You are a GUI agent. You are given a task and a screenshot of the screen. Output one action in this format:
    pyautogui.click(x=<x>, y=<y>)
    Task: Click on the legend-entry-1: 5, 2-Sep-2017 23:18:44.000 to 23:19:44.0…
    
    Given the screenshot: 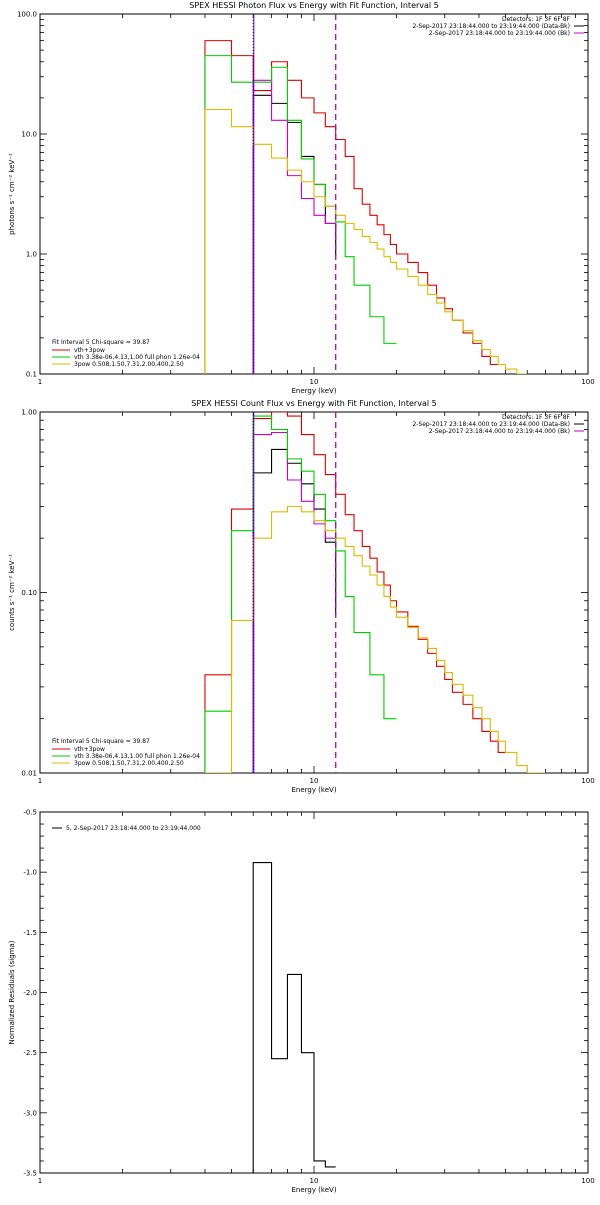 What is the action you would take?
    pyautogui.click(x=133, y=828)
    